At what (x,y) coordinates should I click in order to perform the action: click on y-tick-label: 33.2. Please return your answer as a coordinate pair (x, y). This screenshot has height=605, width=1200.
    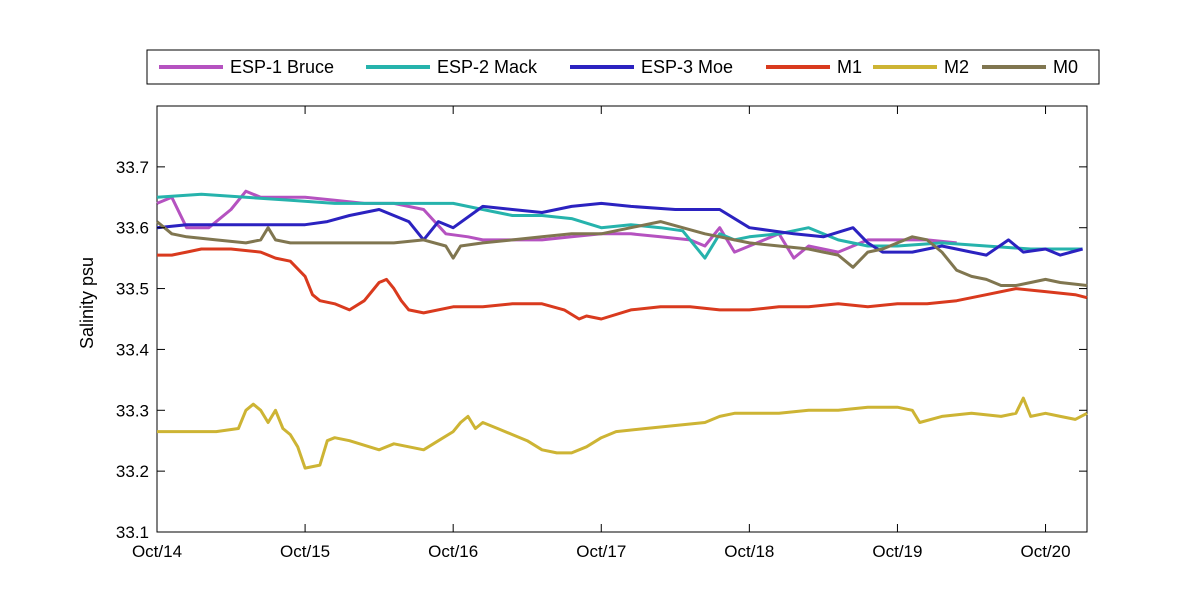
    Looking at the image, I should click on (132, 471).